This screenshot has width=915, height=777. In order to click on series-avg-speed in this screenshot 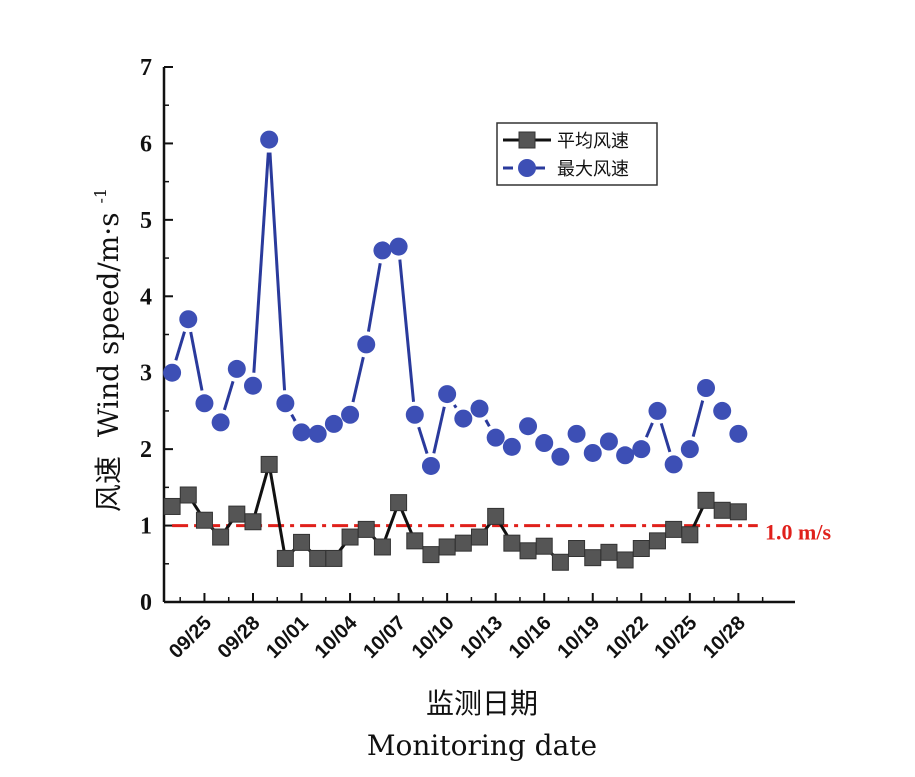, I will do `click(455, 513)`.